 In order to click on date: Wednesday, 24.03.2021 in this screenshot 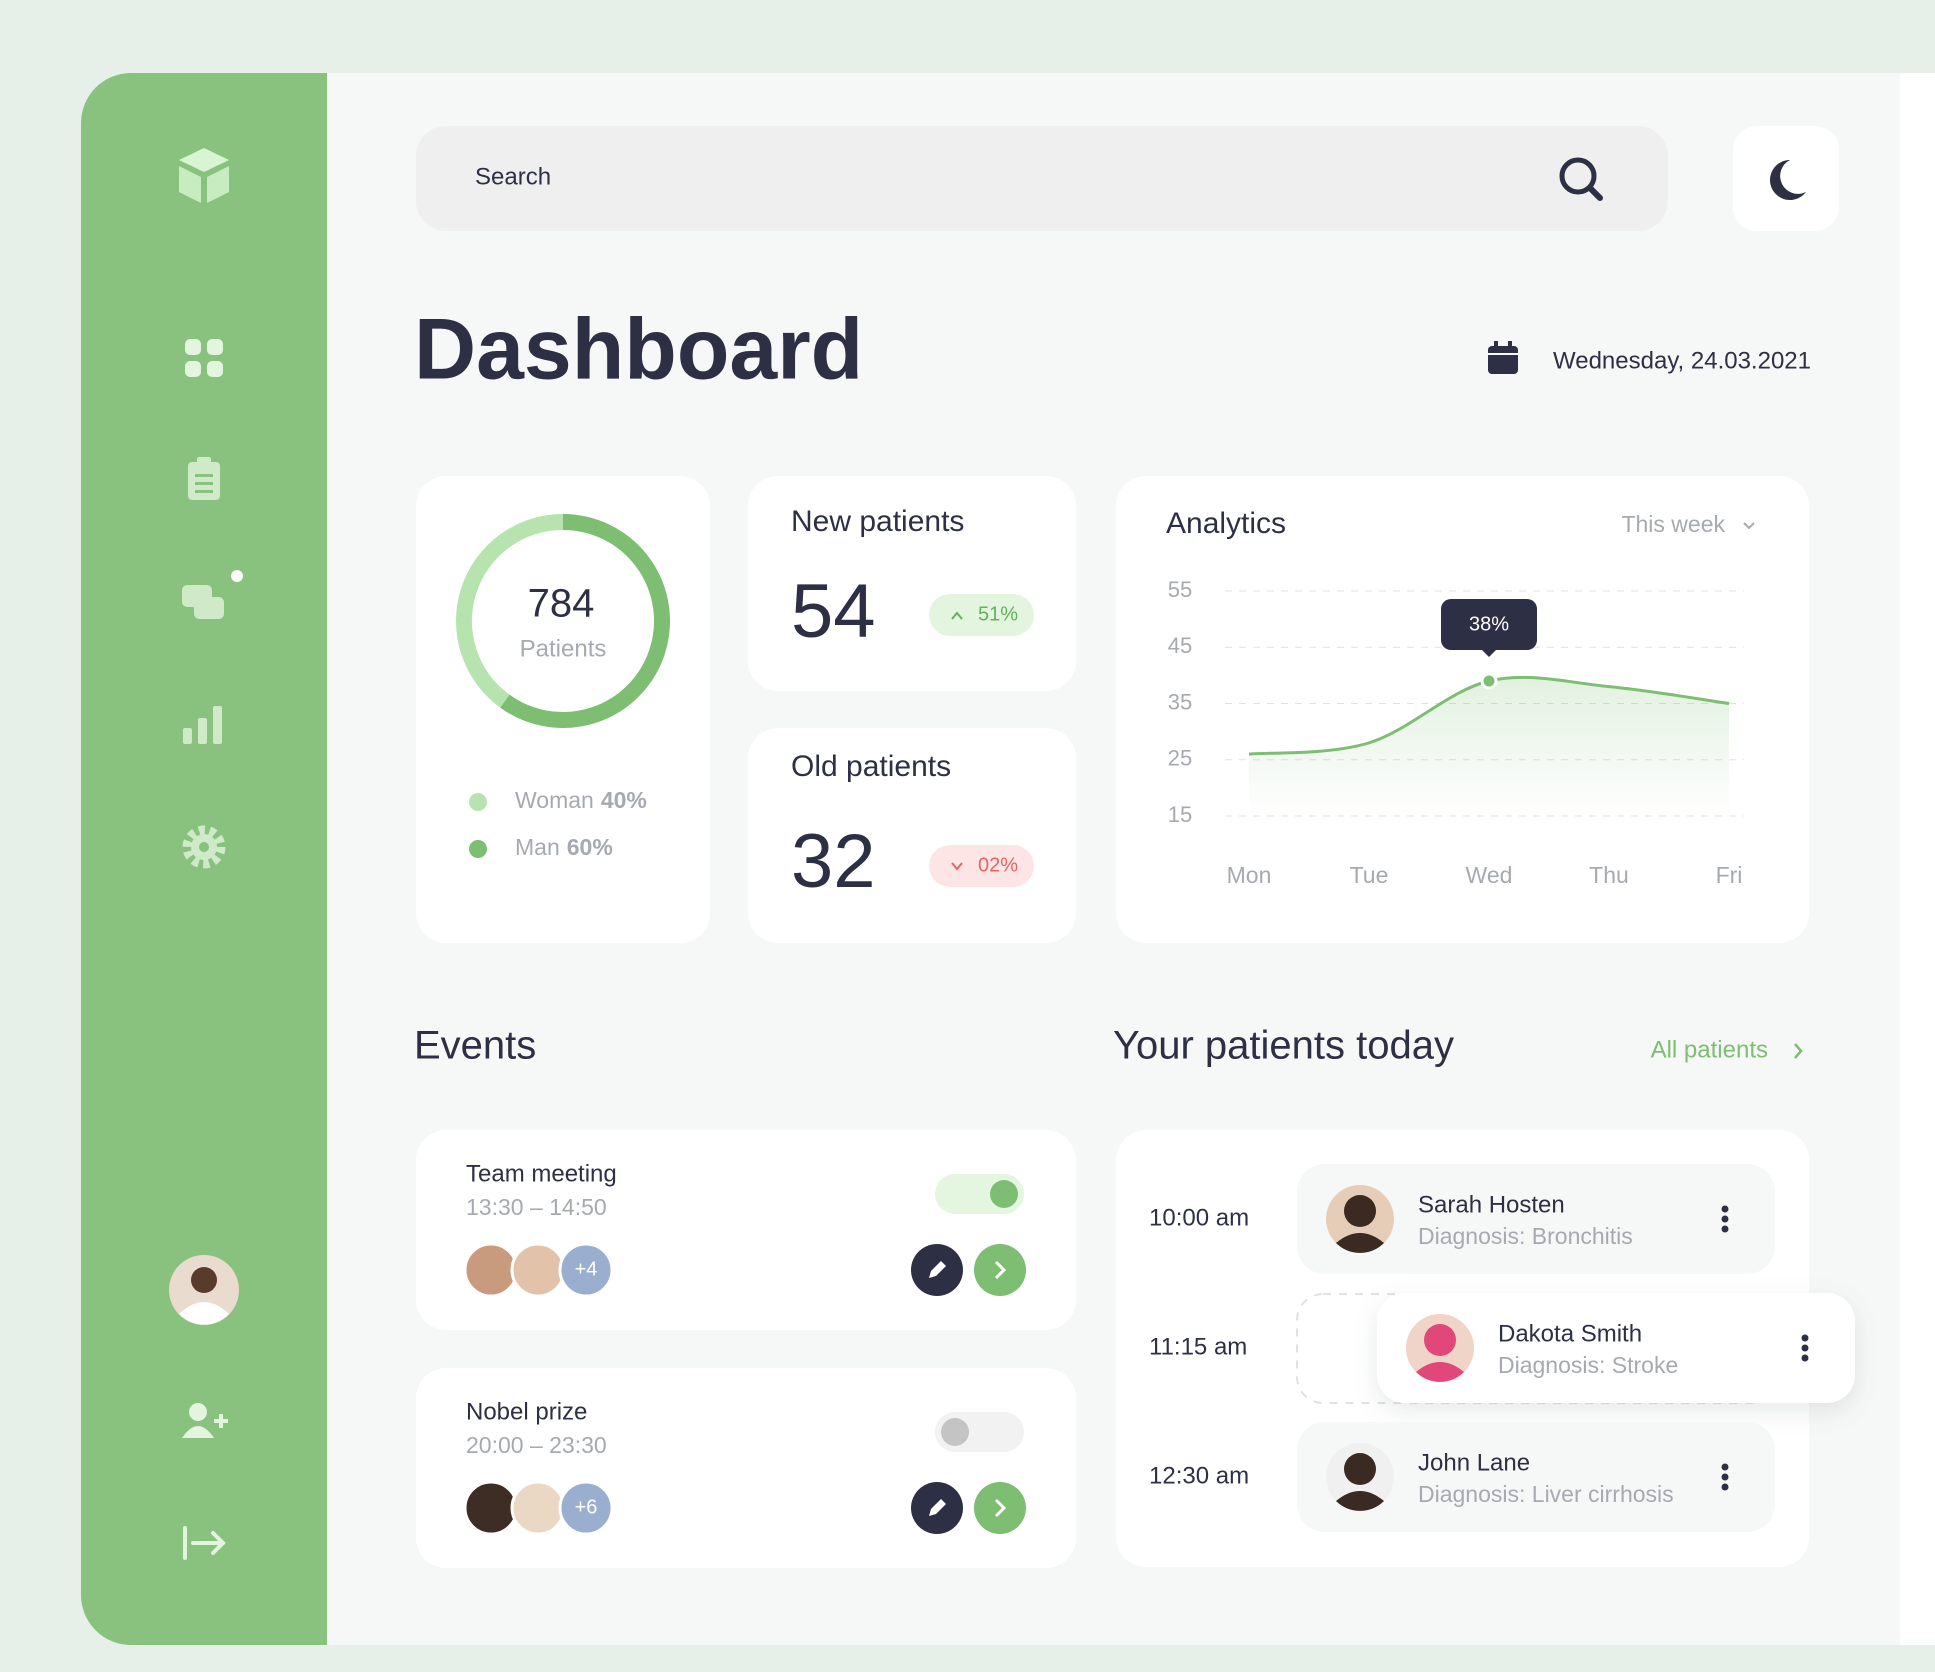, I will do `click(1682, 360)`.